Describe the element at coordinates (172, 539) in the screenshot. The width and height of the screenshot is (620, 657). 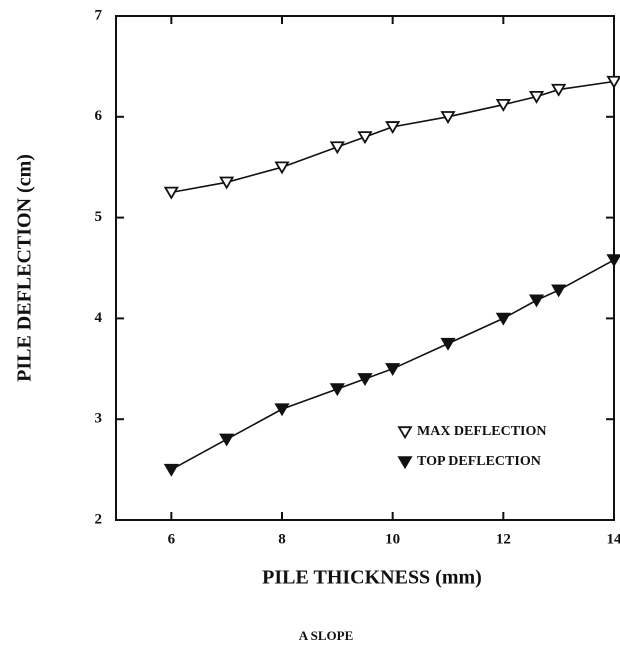
I see `x-tick-label: 6` at that location.